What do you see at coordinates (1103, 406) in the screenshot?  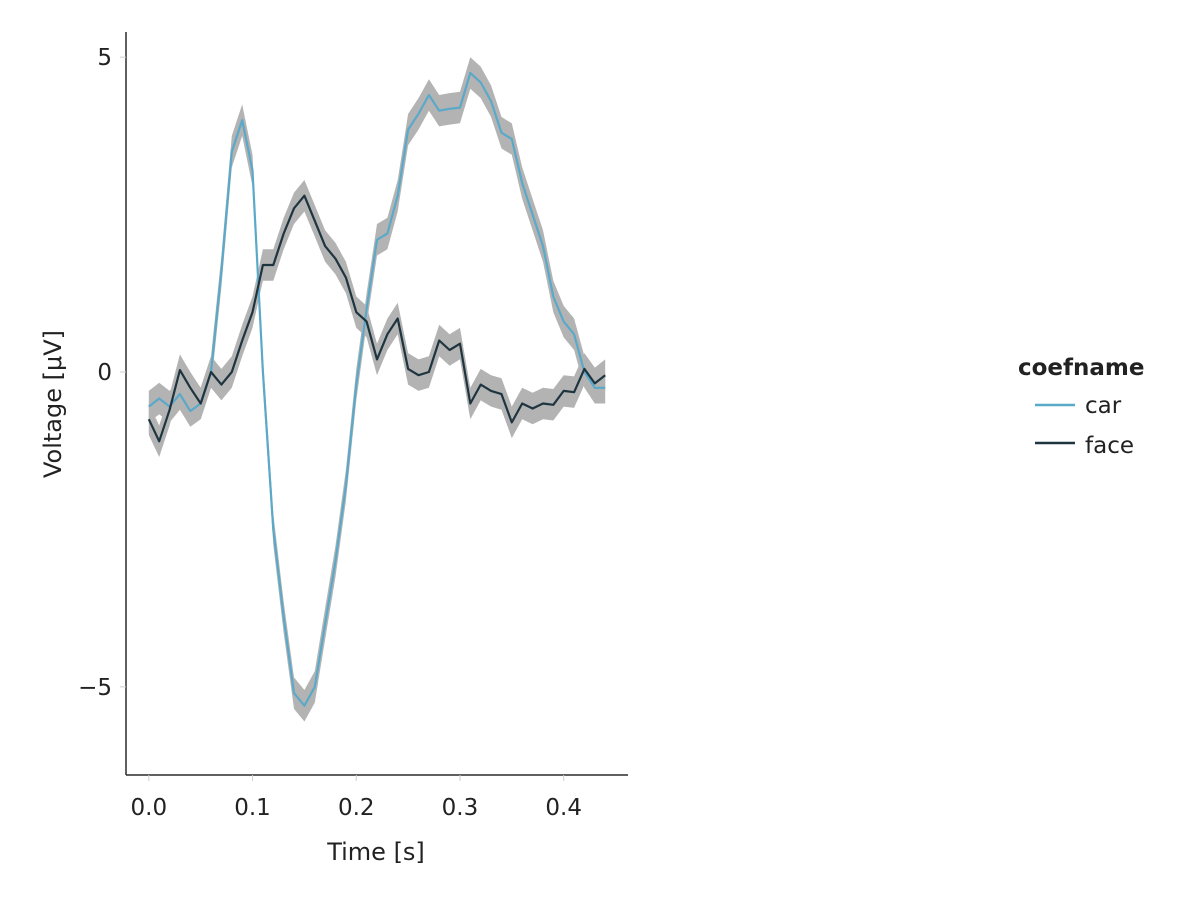 I see `legend-label-car: car` at bounding box center [1103, 406].